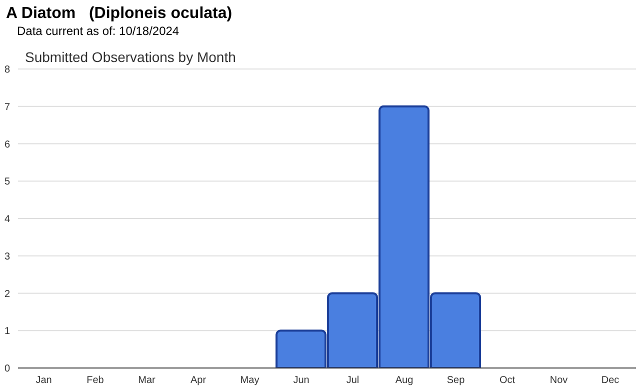  I want to click on x-tick-label: Jan, so click(44, 380).